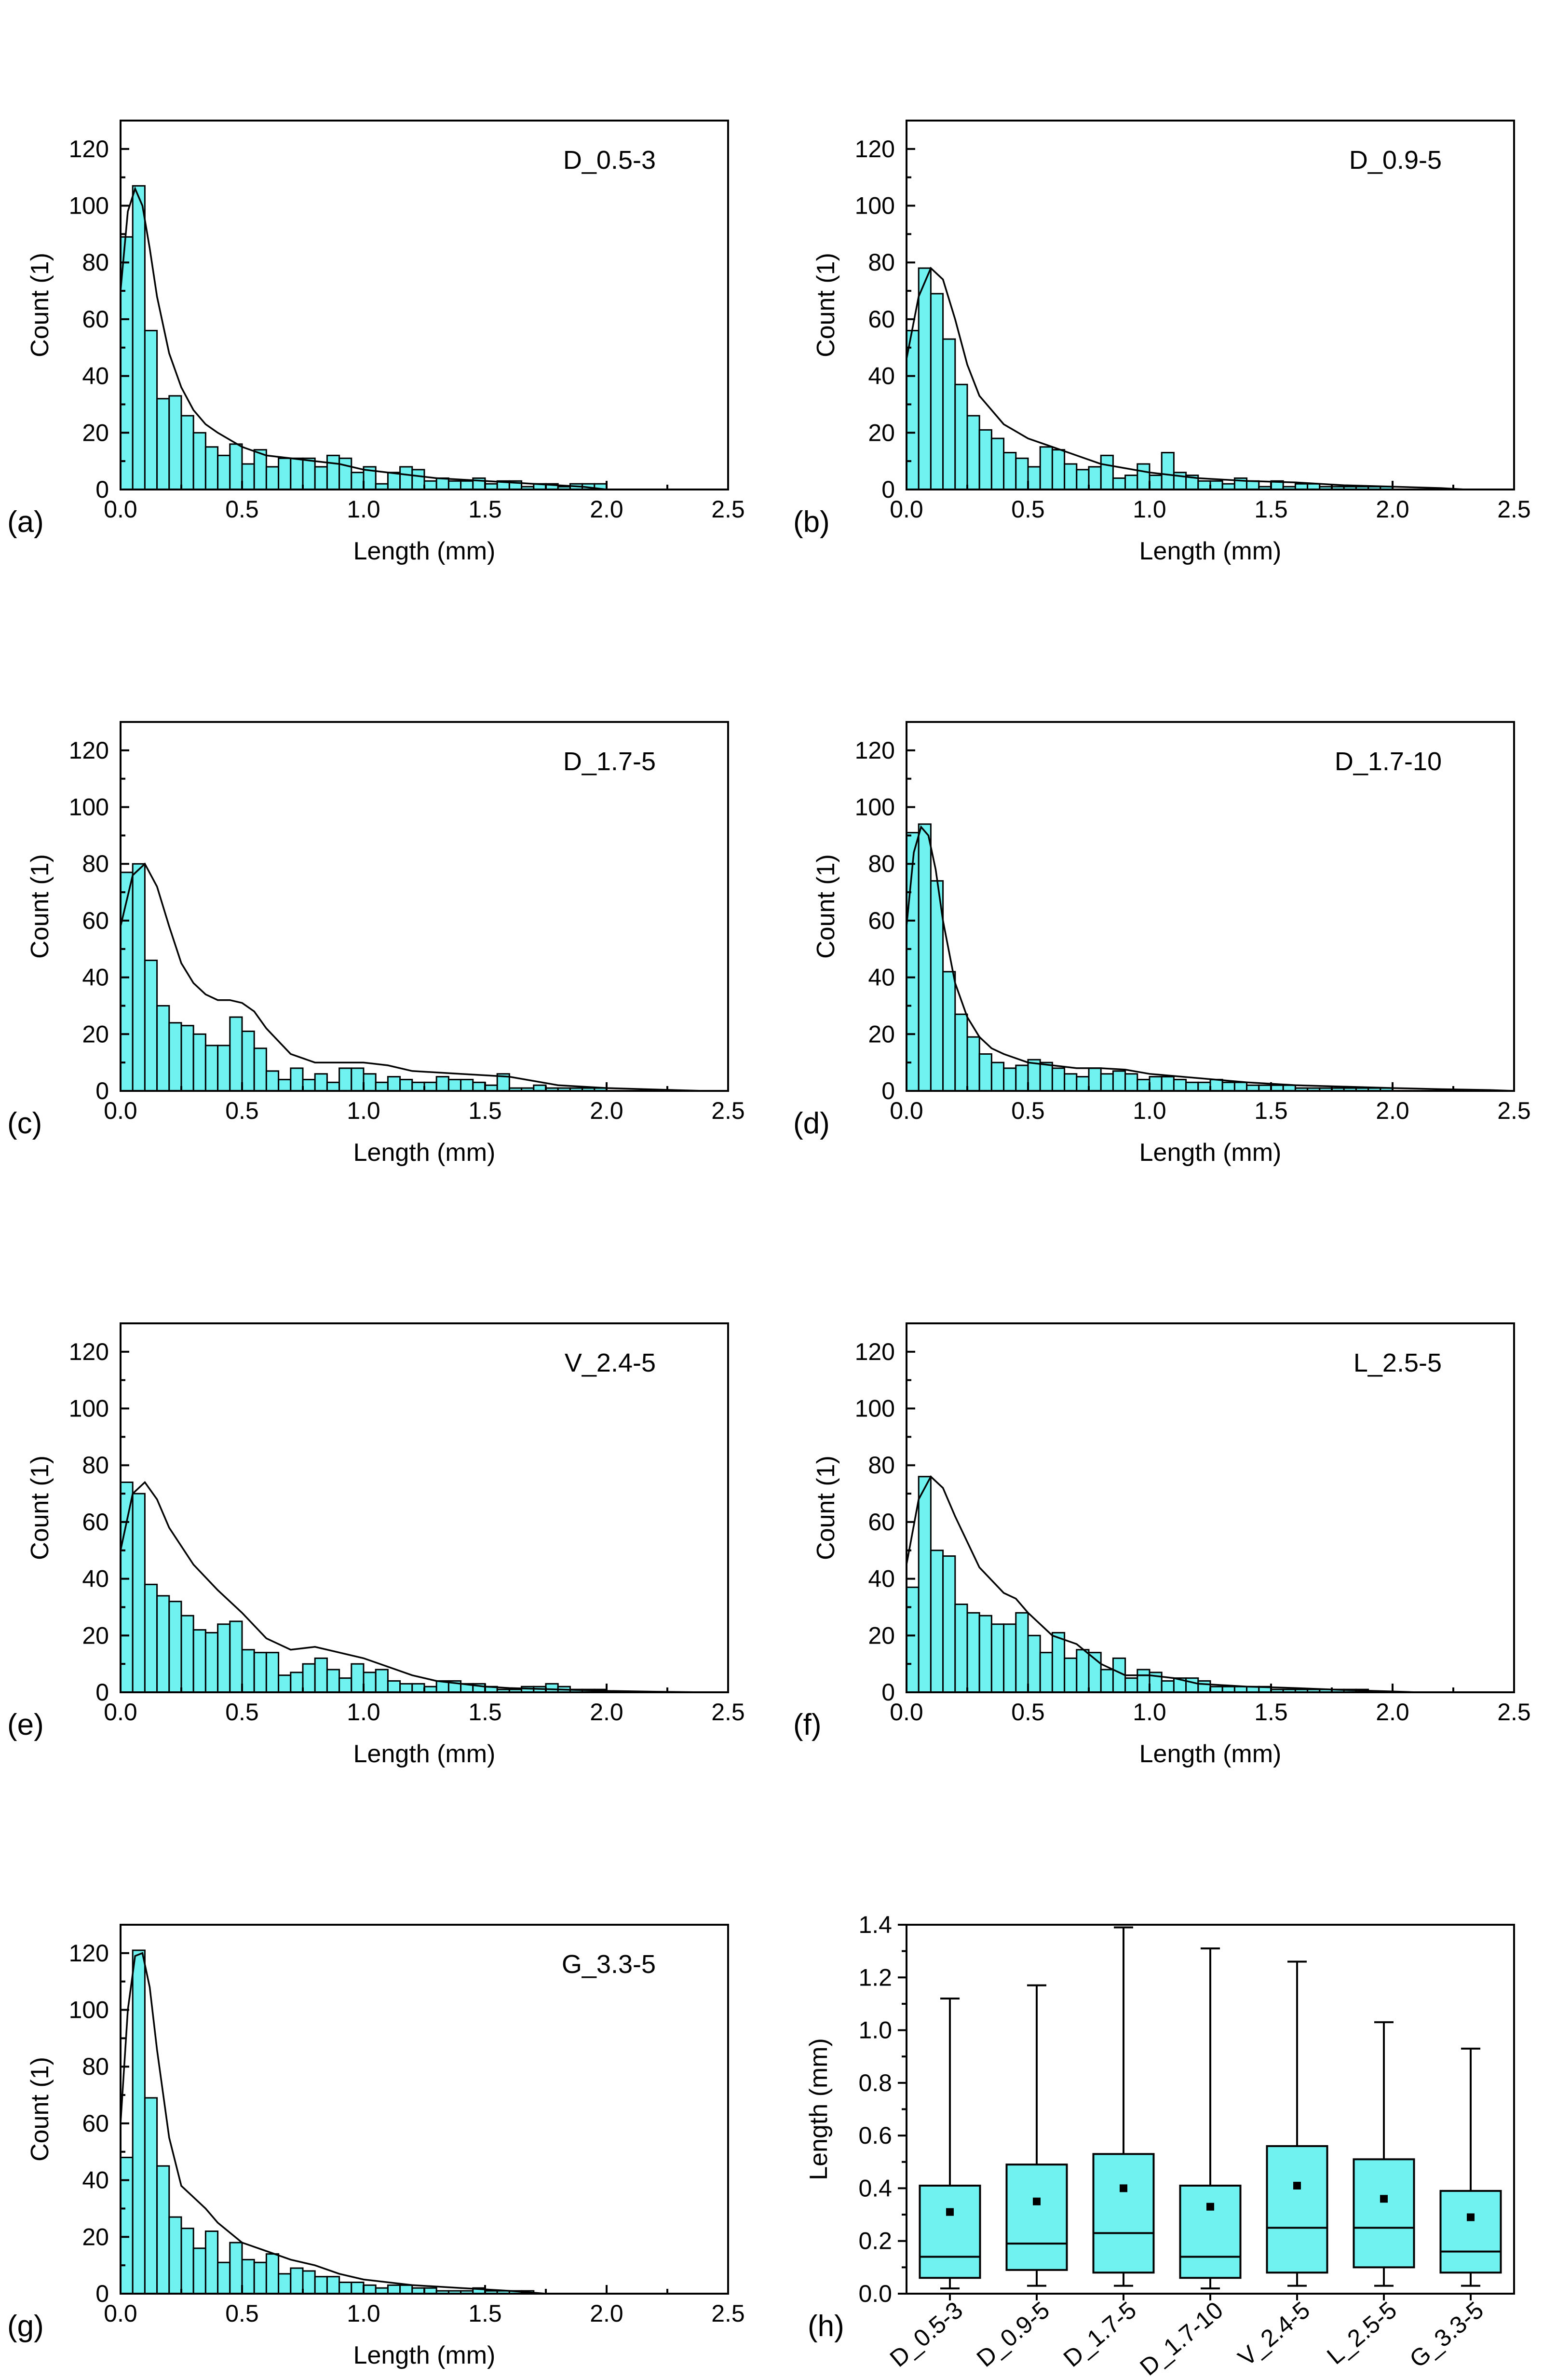  I want to click on panel-label: (d), so click(811, 1123).